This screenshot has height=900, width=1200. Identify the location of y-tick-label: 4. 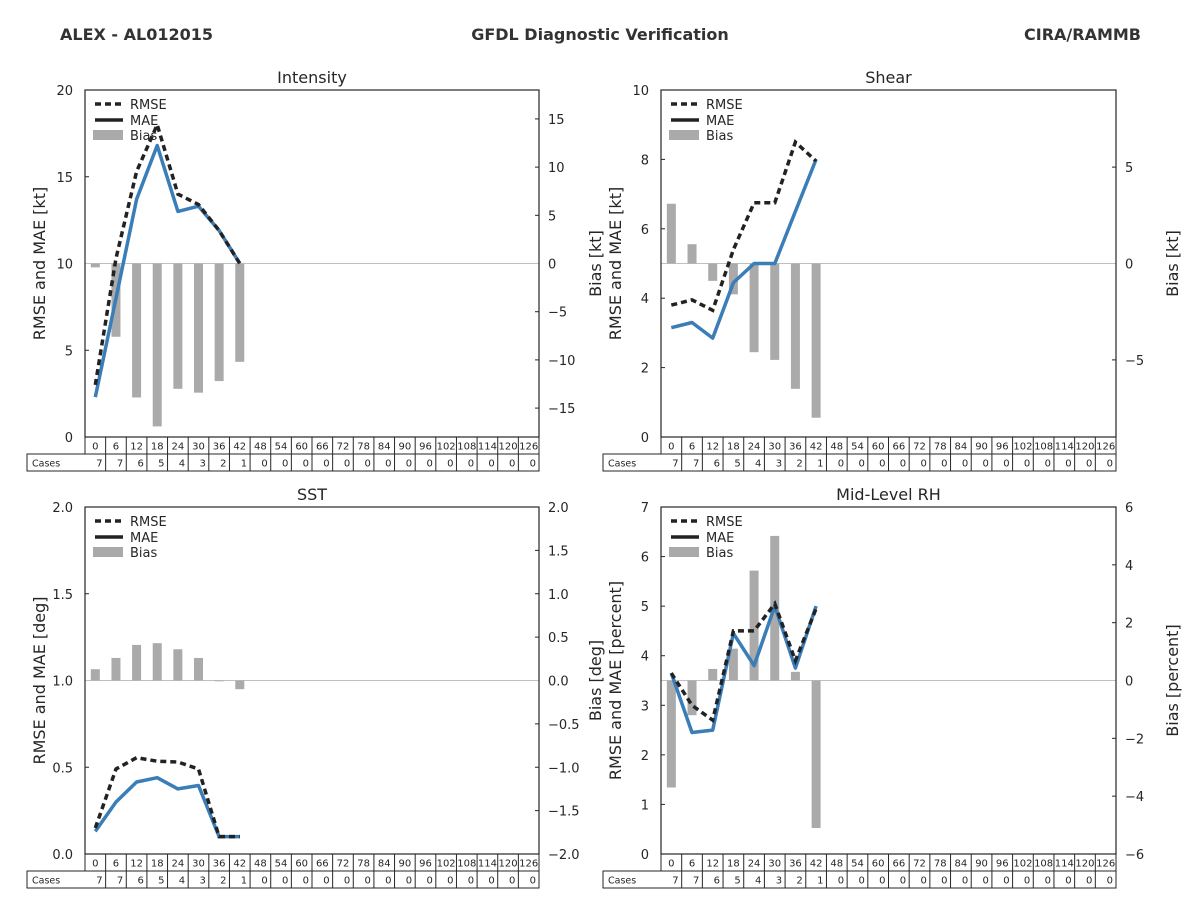
(645, 657).